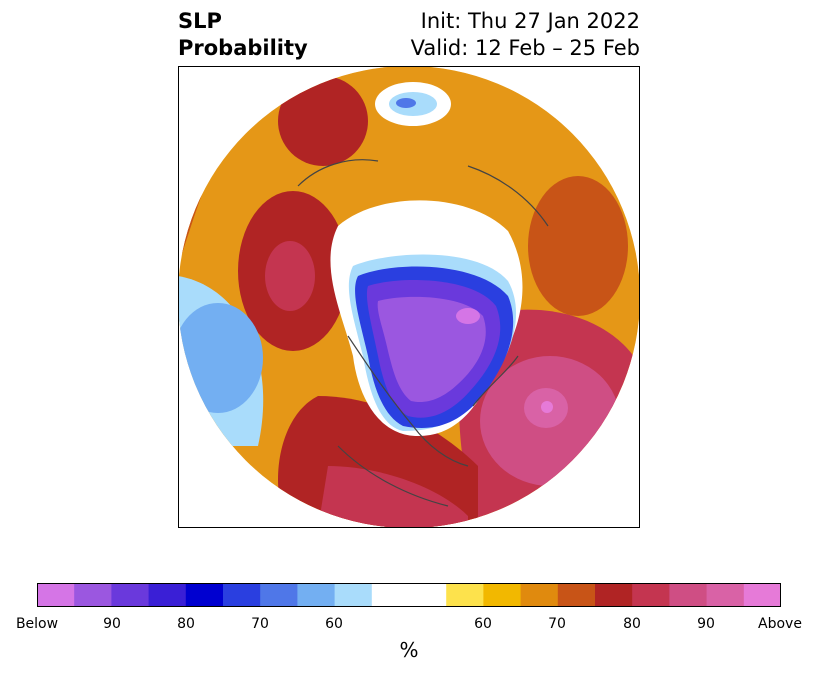 The height and width of the screenshot is (676, 819). Describe the element at coordinates (393, 476) in the screenshot. I see `coast-usa` at that location.